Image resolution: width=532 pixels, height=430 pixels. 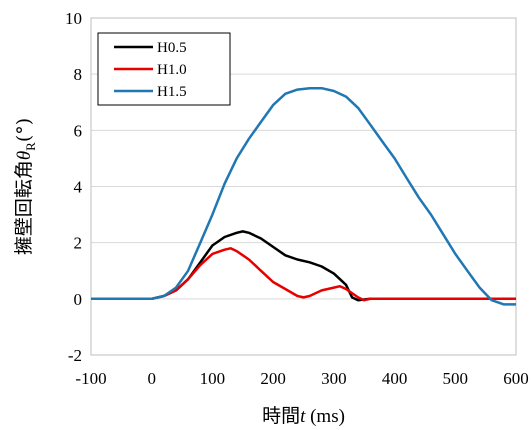 I want to click on legend-label: H0.5, so click(x=172, y=48).